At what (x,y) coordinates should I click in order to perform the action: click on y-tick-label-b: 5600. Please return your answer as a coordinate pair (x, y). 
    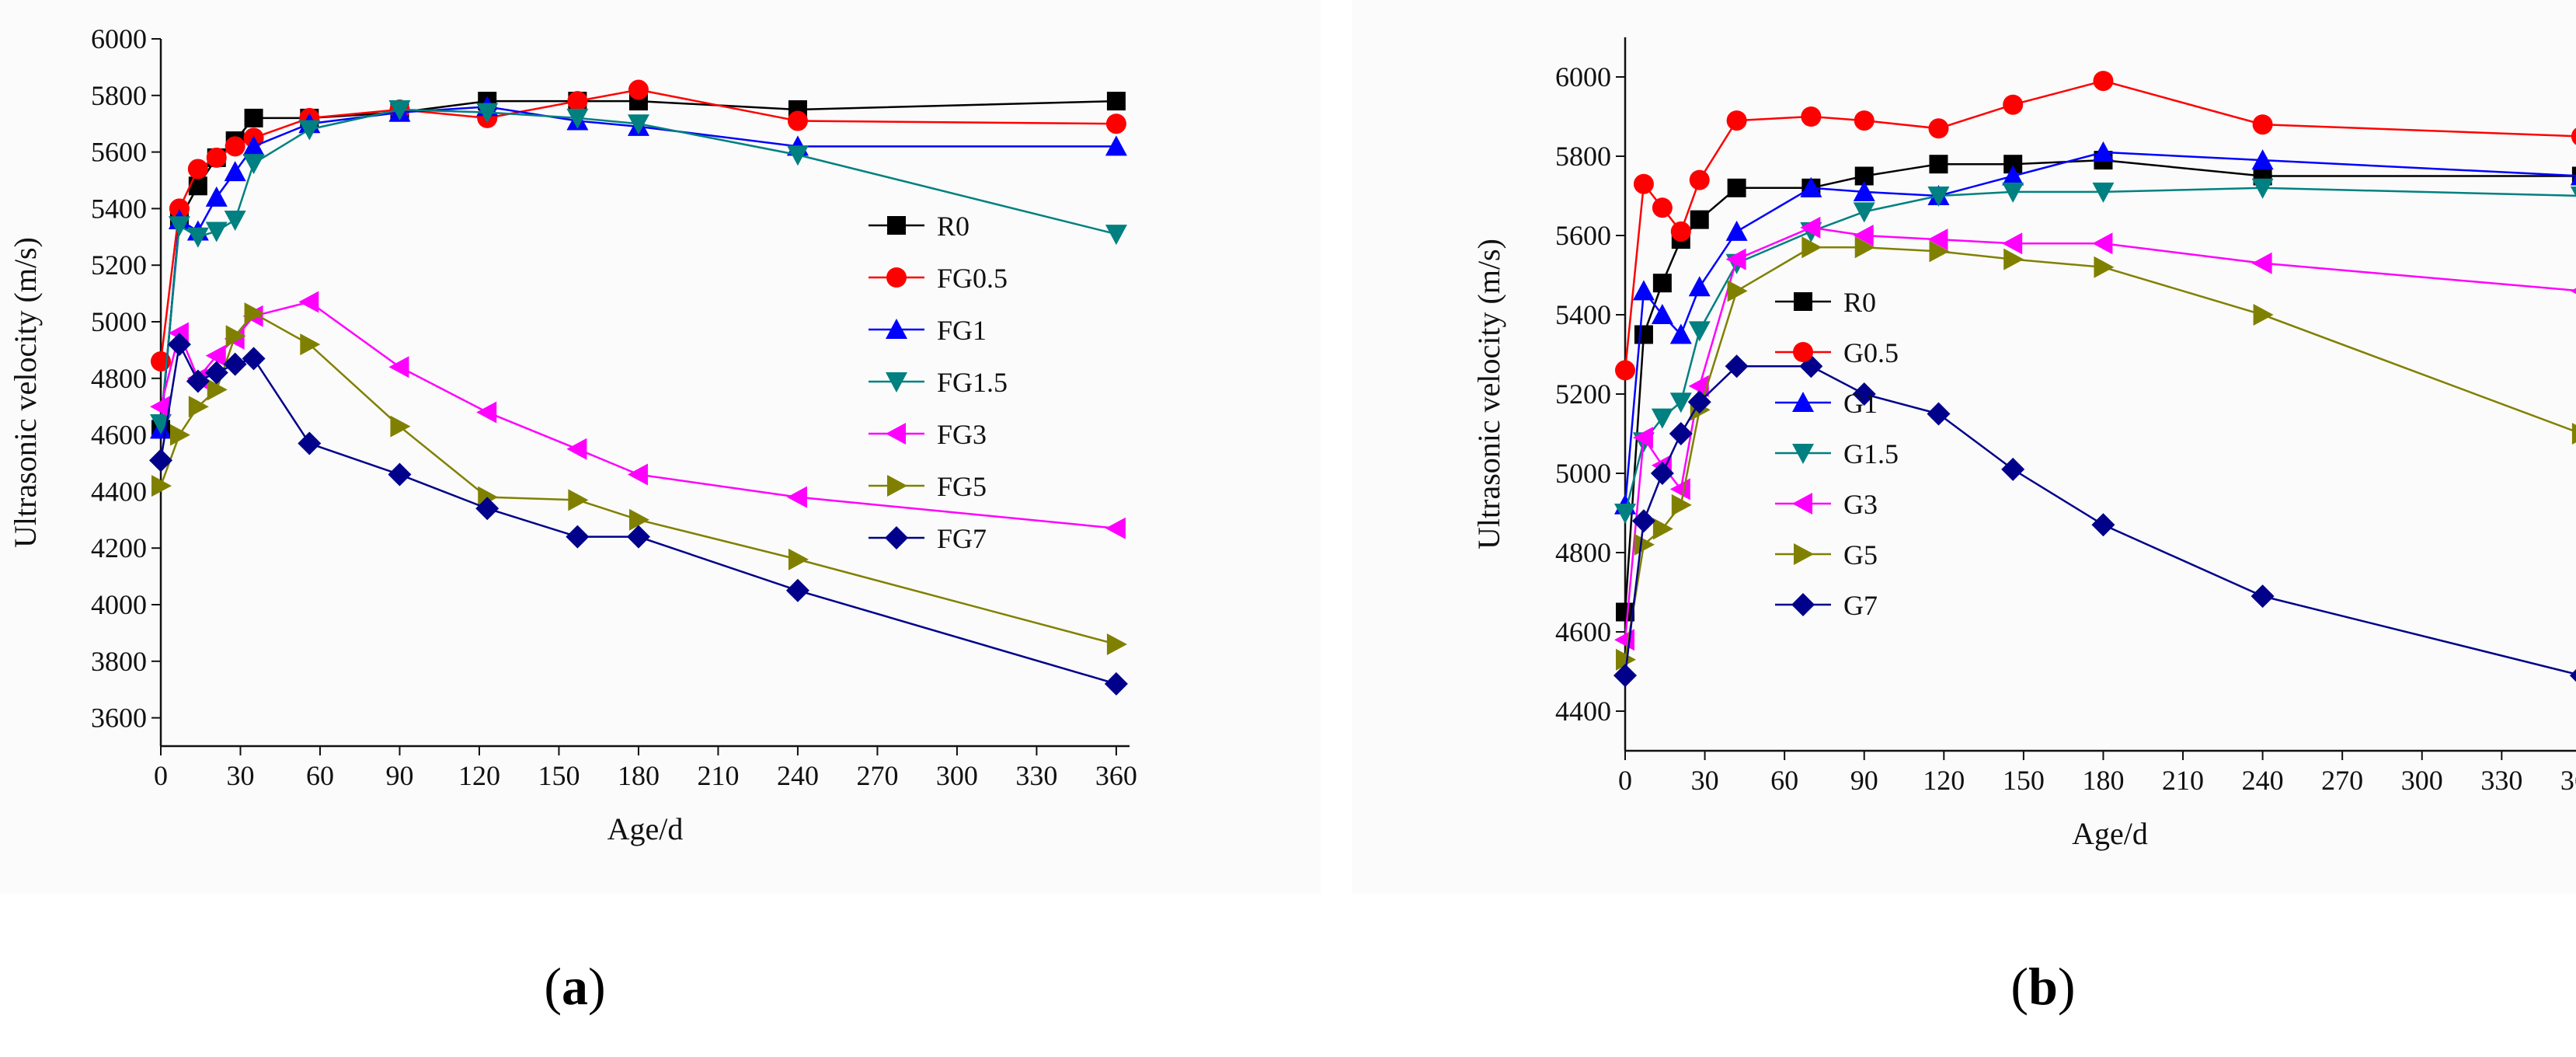
    Looking at the image, I should click on (1583, 236).